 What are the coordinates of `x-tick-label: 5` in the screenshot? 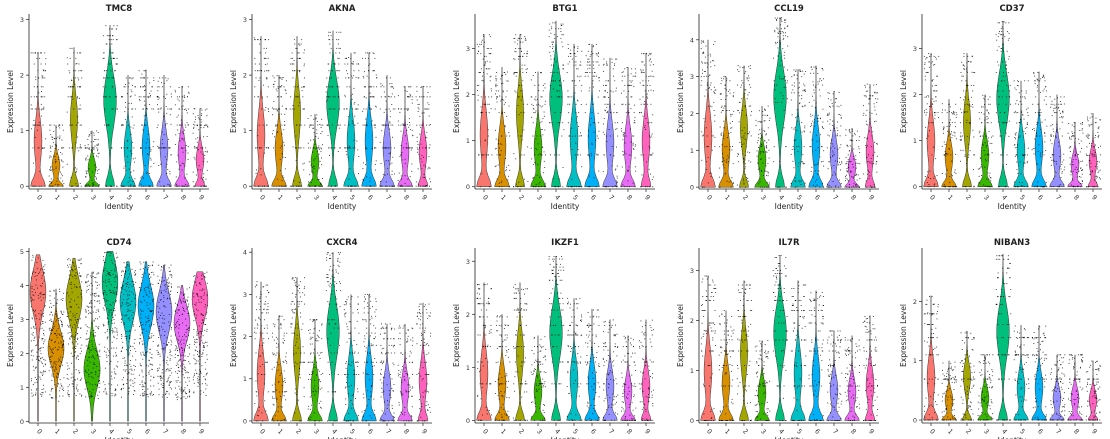 It's located at (352, 197).